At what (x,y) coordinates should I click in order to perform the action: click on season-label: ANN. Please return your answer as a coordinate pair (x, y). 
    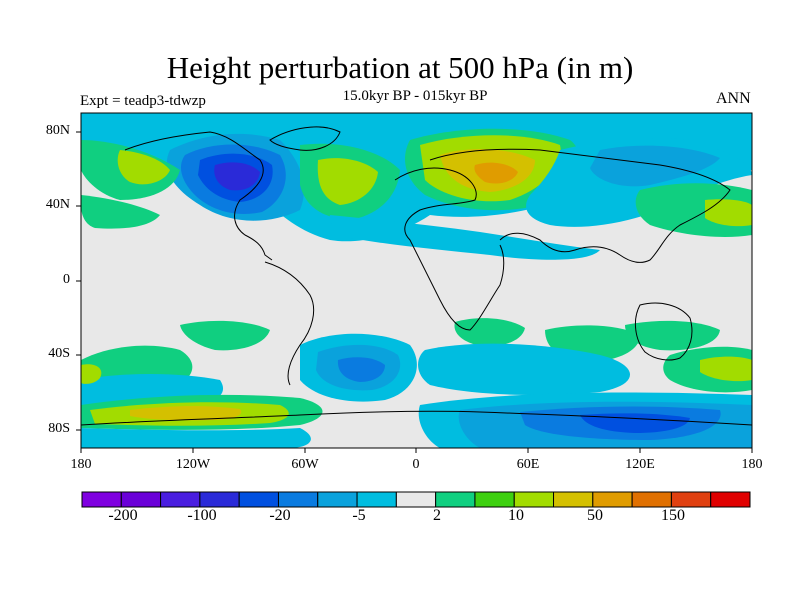
    Looking at the image, I should click on (733, 98).